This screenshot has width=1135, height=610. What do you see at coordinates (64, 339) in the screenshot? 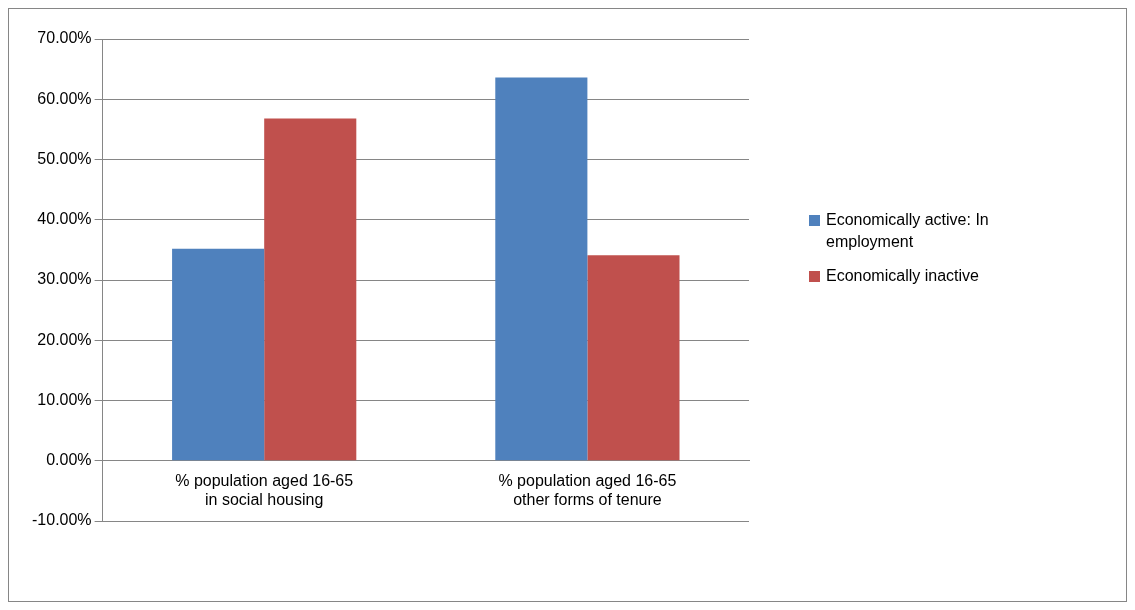
I see `y-tick-label: 20.00%` at bounding box center [64, 339].